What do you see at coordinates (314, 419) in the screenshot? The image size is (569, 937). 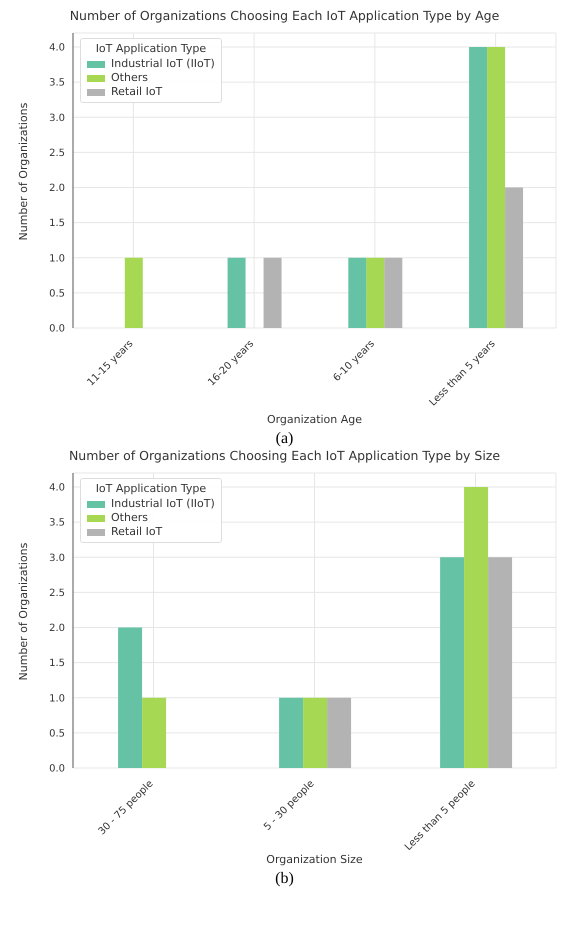 I see `x-axis-title: Organization Age` at bounding box center [314, 419].